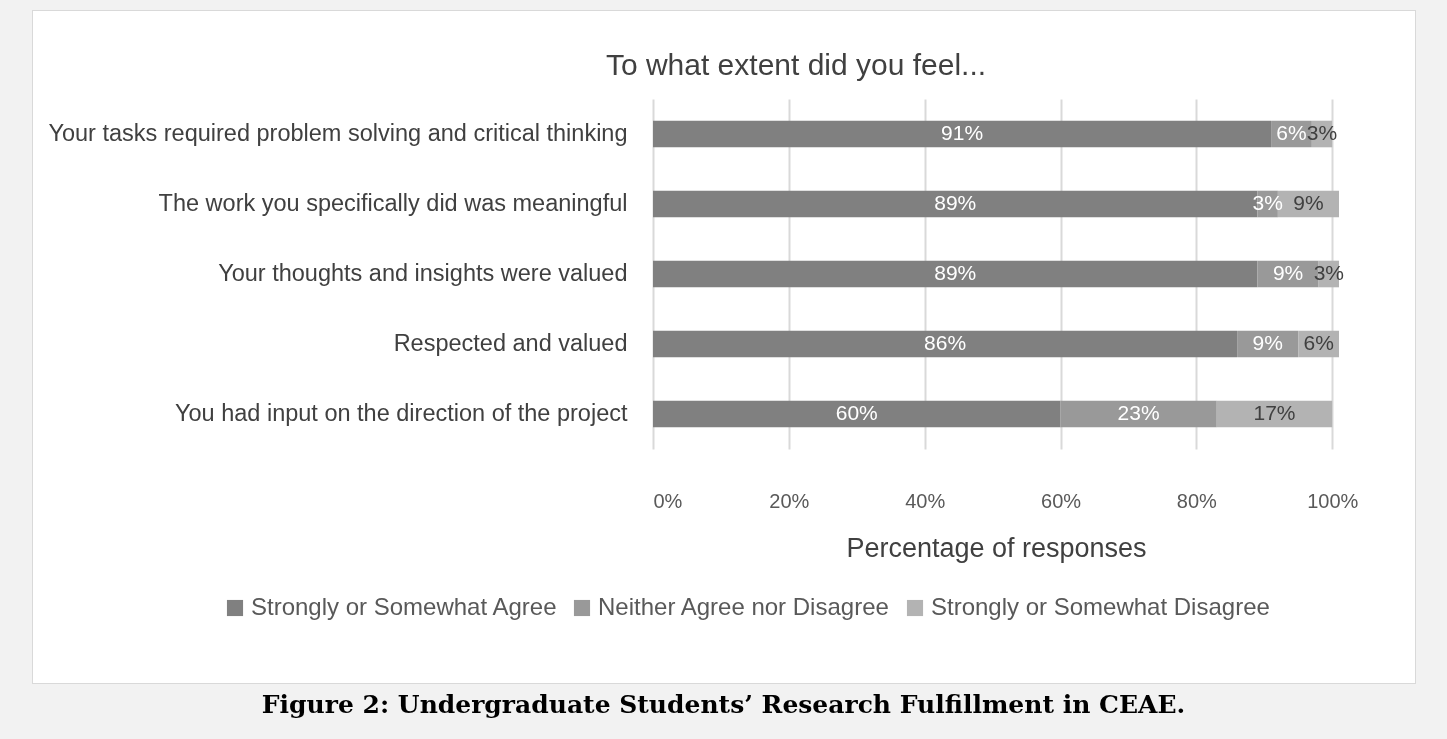 This screenshot has height=739, width=1447. Describe the element at coordinates (393, 203) in the screenshot. I see `y-tick-label: The work you specifically did was meaningful` at that location.